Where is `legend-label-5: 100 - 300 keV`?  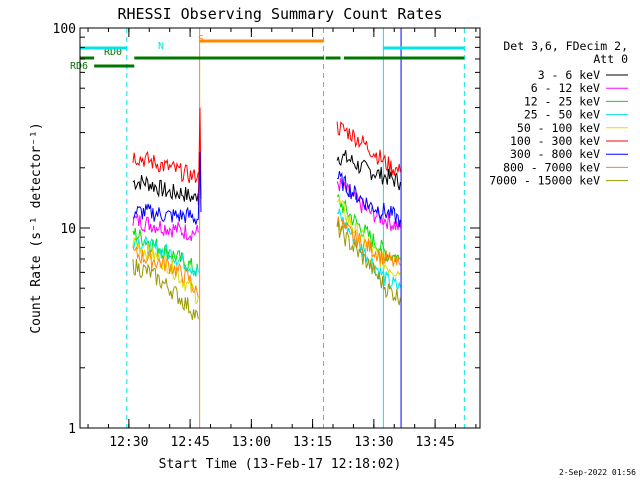 legend-label-5: 100 - 300 keV is located at coordinates (555, 141).